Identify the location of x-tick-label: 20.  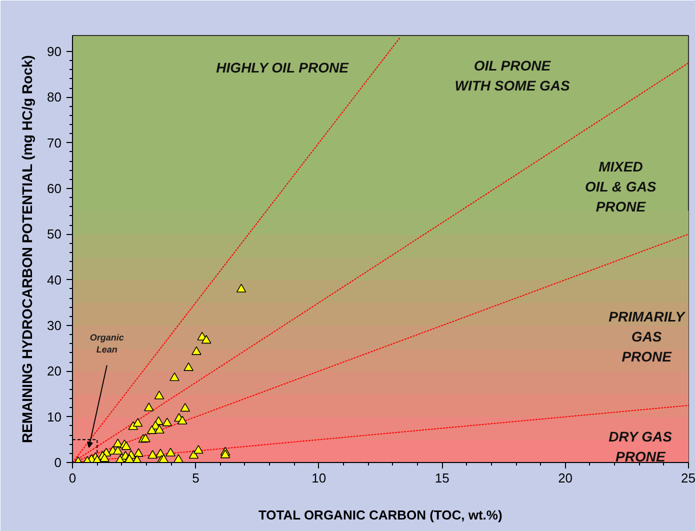
(565, 478).